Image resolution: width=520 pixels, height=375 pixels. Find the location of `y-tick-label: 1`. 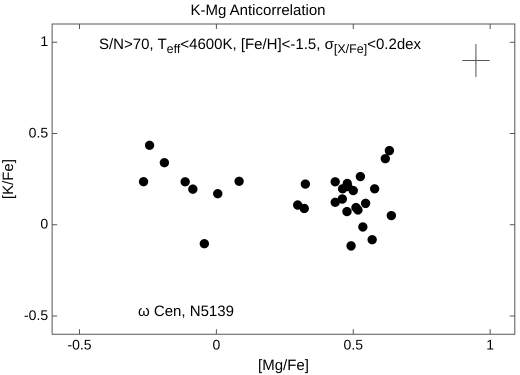

y-tick-label: 1 is located at coordinates (44, 41).